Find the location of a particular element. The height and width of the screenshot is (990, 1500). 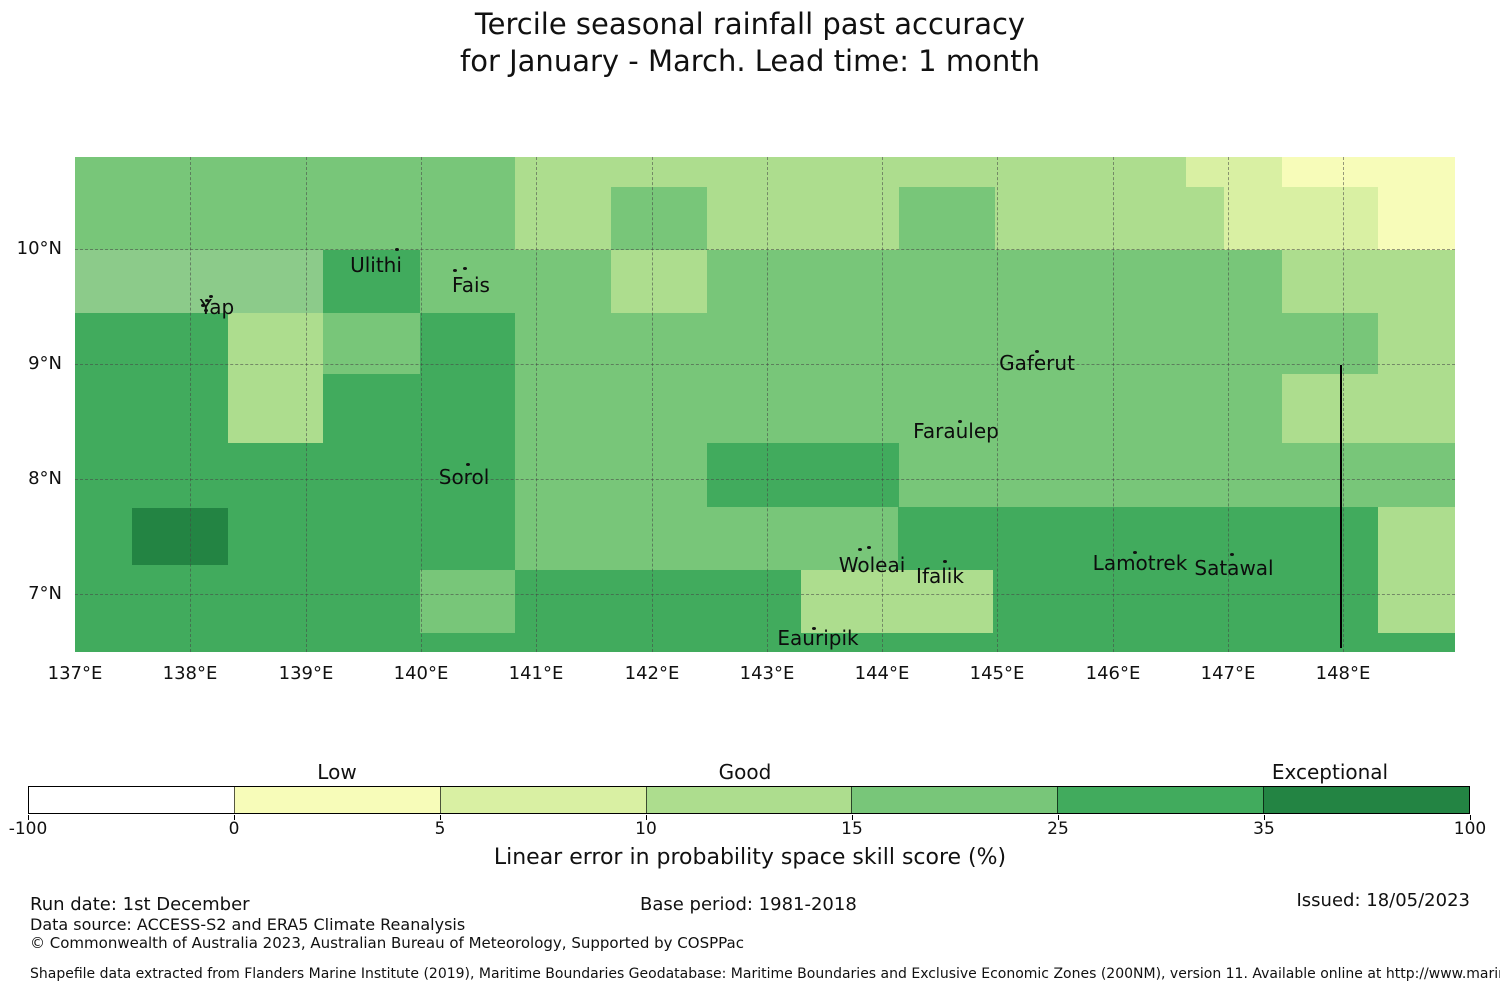

colorbar is located at coordinates (749, 800).